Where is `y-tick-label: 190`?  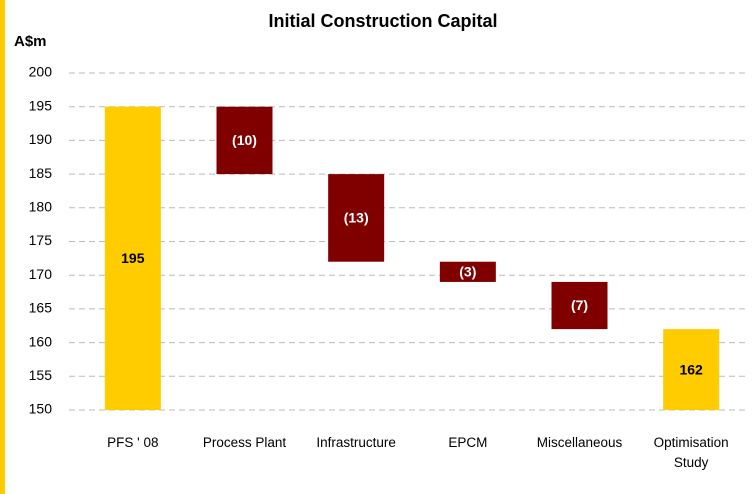 y-tick-label: 190 is located at coordinates (41, 139).